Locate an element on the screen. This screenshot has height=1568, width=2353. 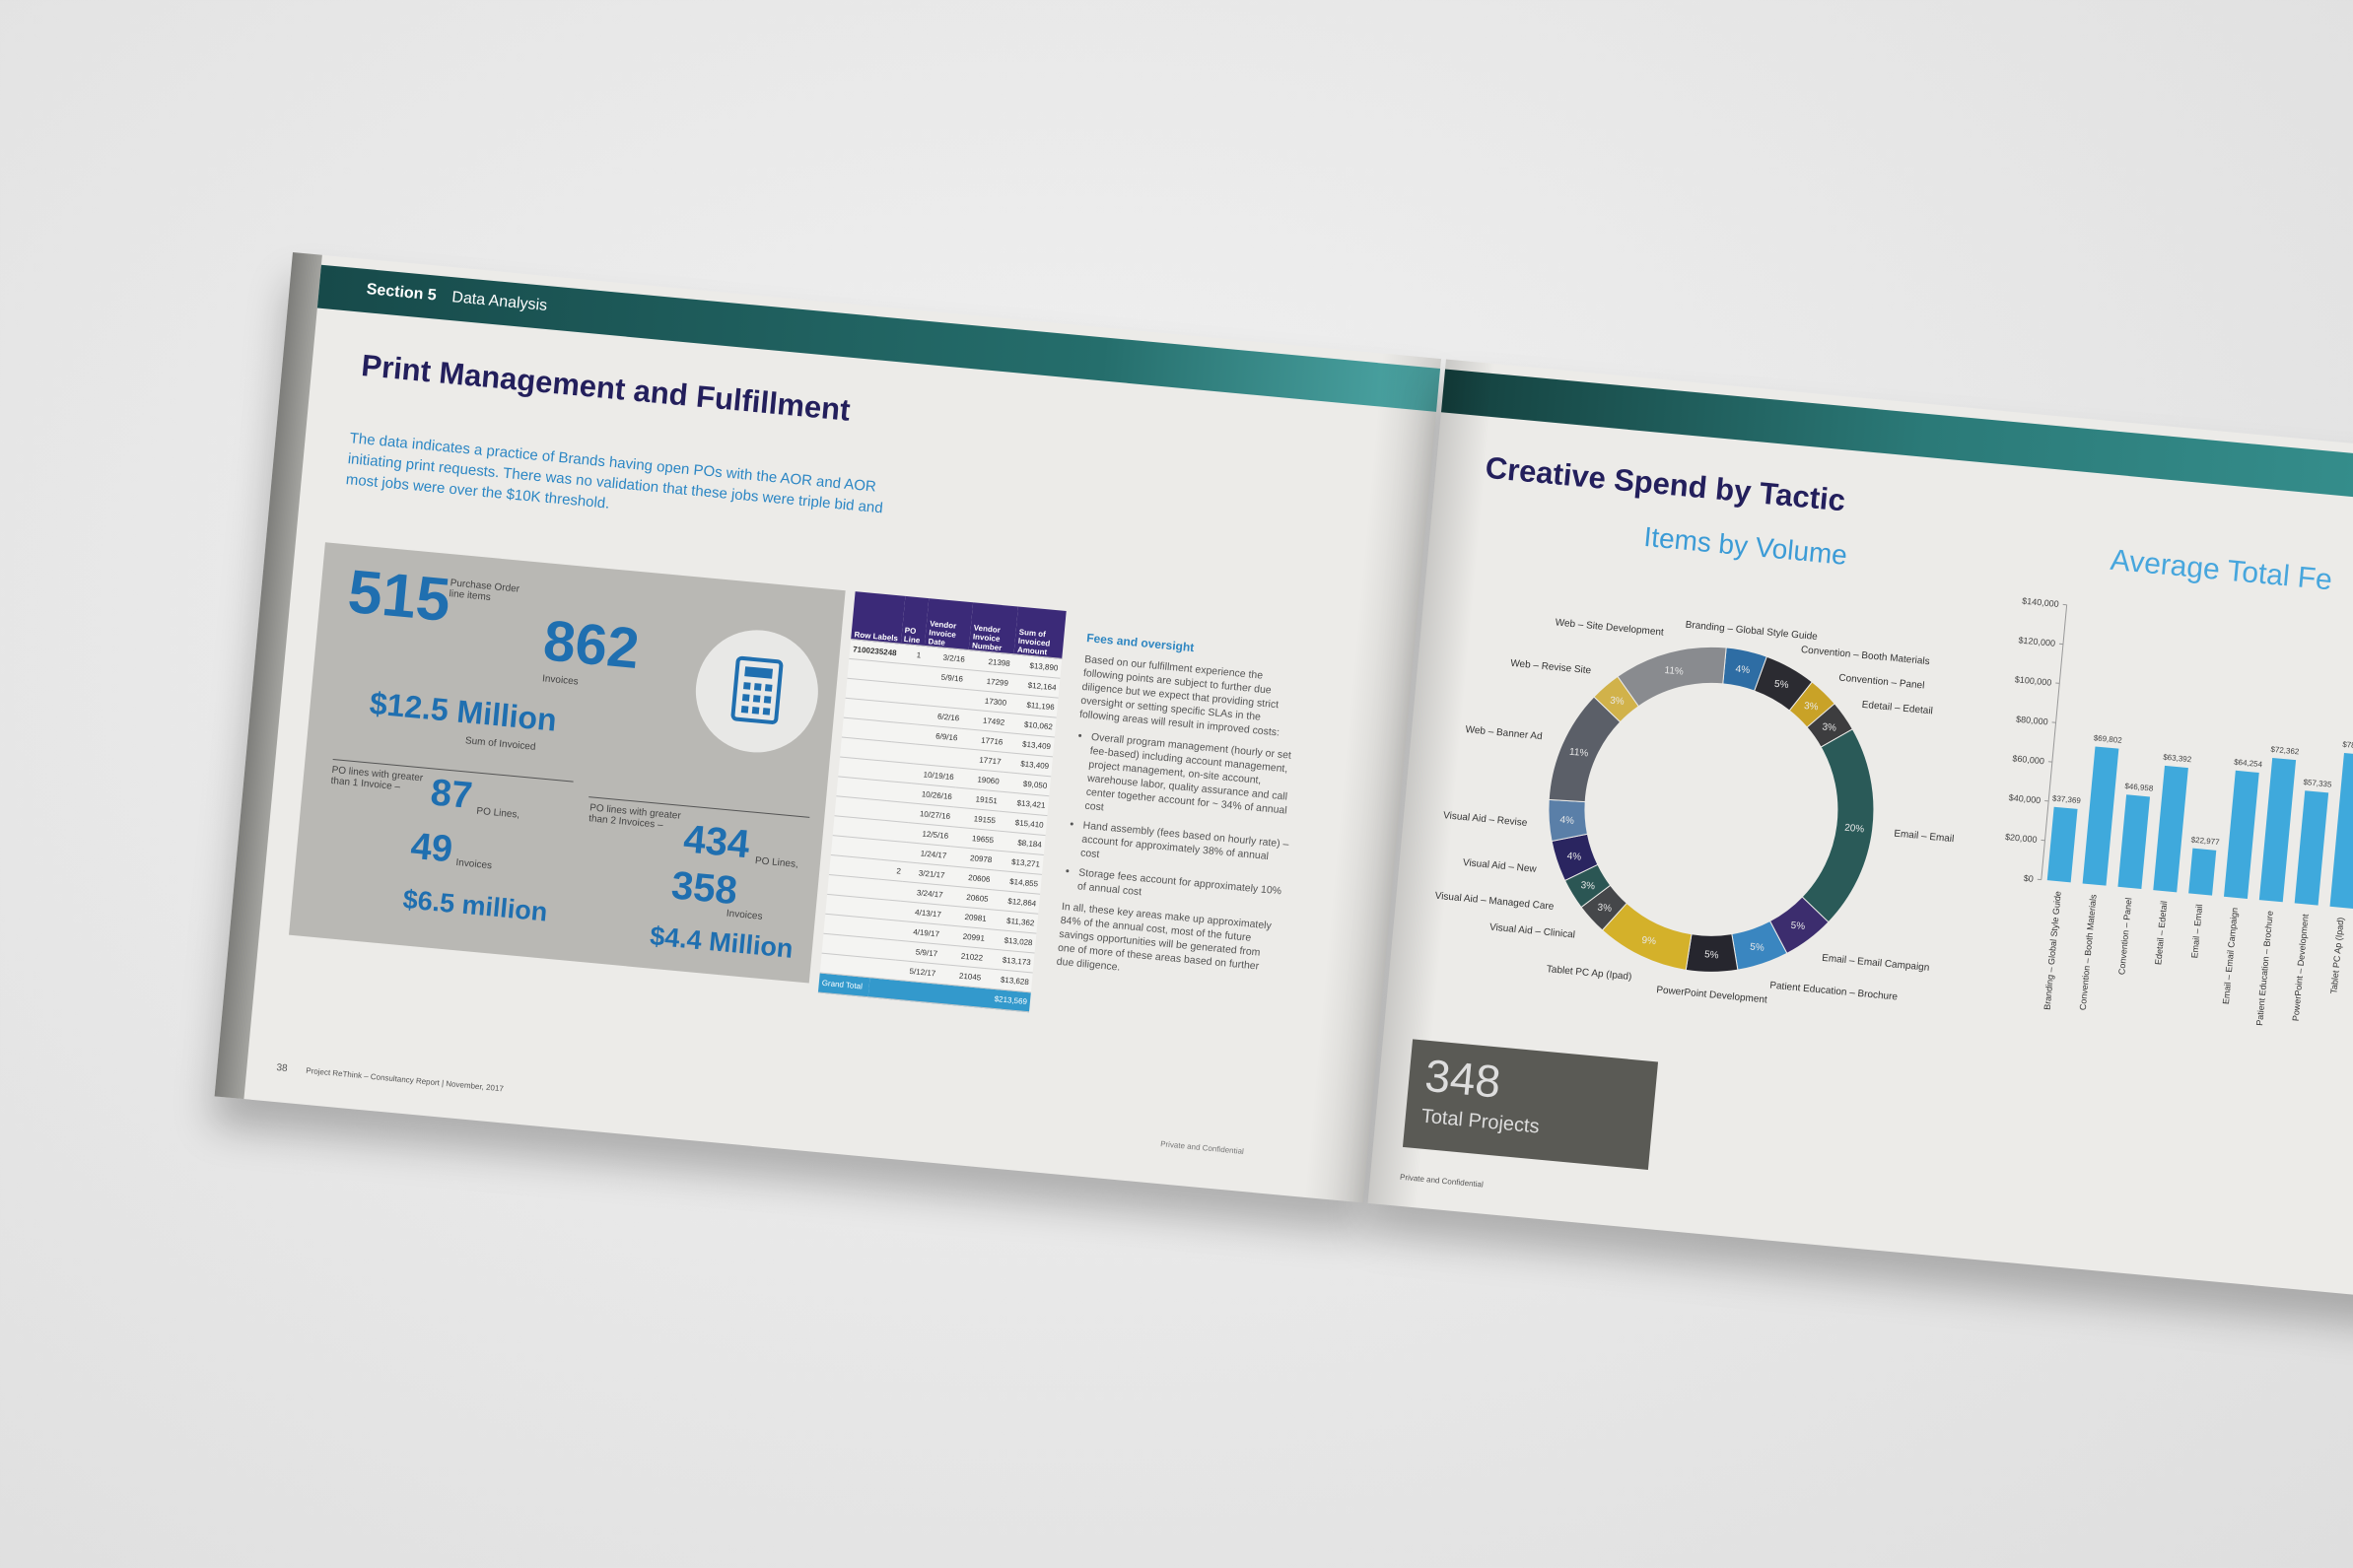
value-label: $63,392 is located at coordinates (2177, 759).